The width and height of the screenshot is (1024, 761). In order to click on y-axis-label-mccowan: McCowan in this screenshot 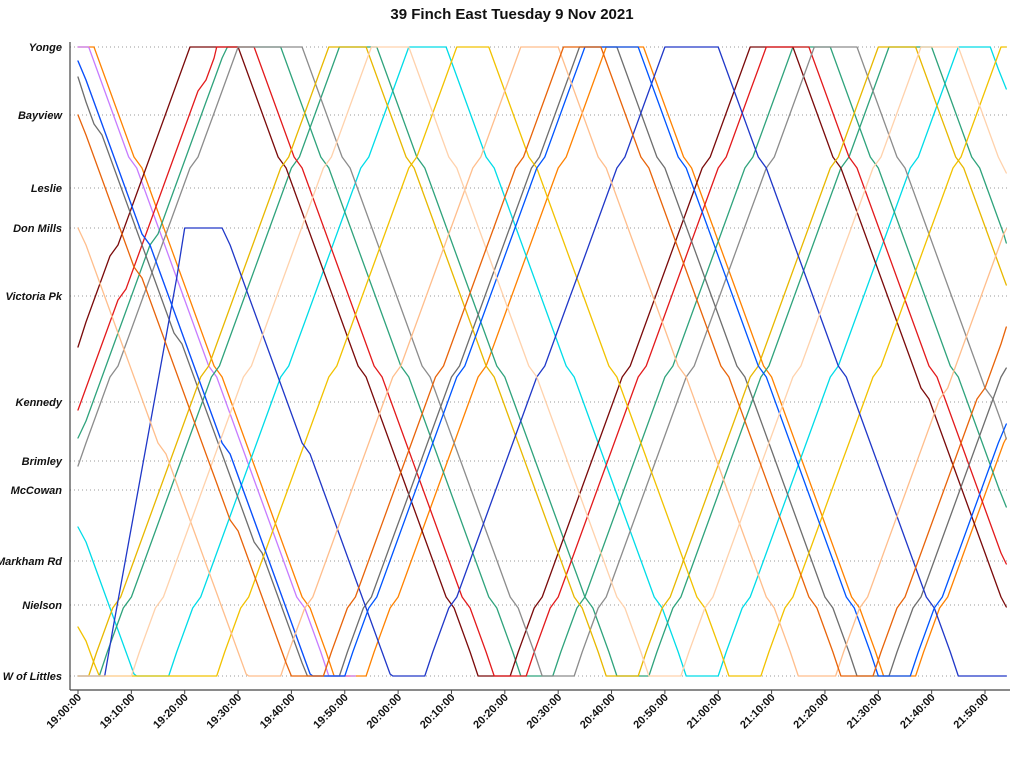, I will do `click(37, 491)`.